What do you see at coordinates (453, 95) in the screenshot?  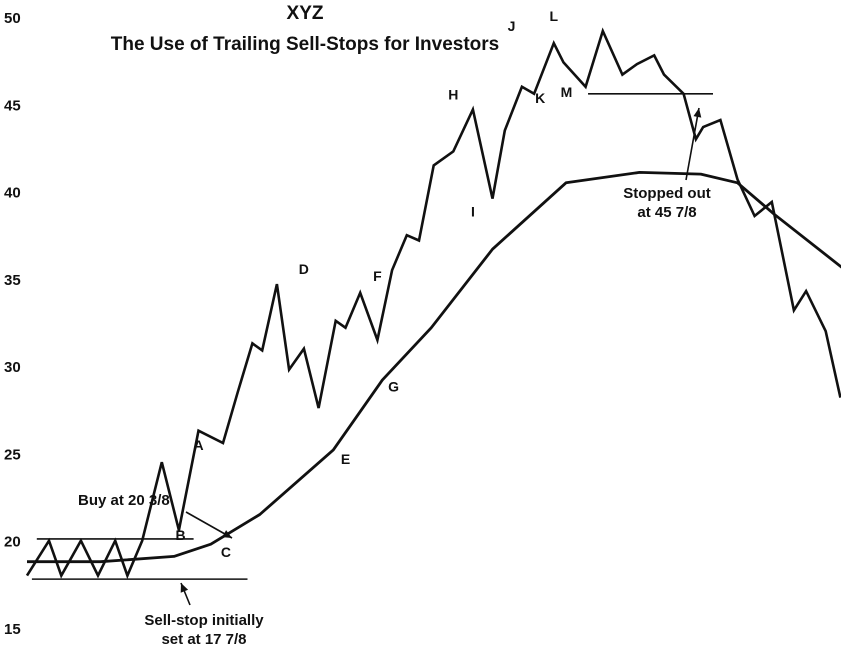 I see `point-label-h: H` at bounding box center [453, 95].